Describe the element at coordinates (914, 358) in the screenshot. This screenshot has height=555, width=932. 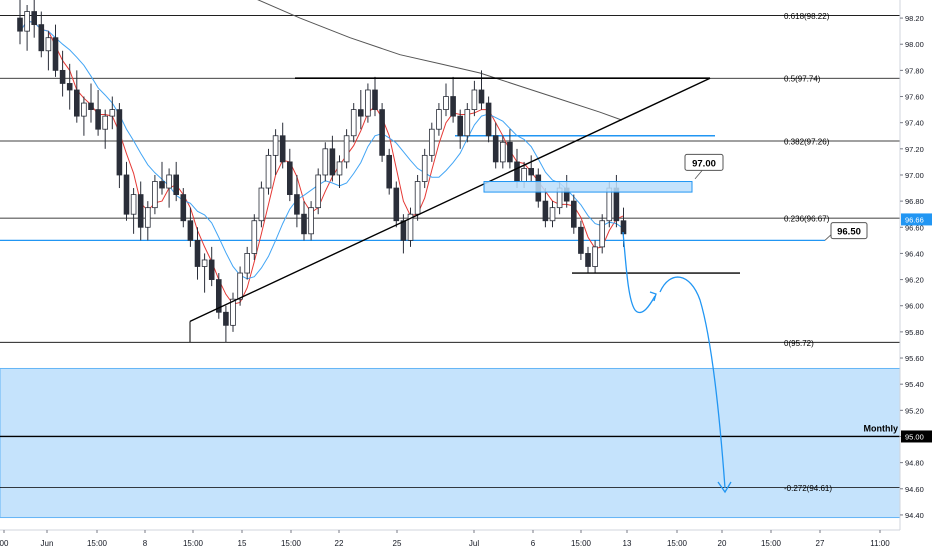
I see `y-tick-label: 95.60` at that location.